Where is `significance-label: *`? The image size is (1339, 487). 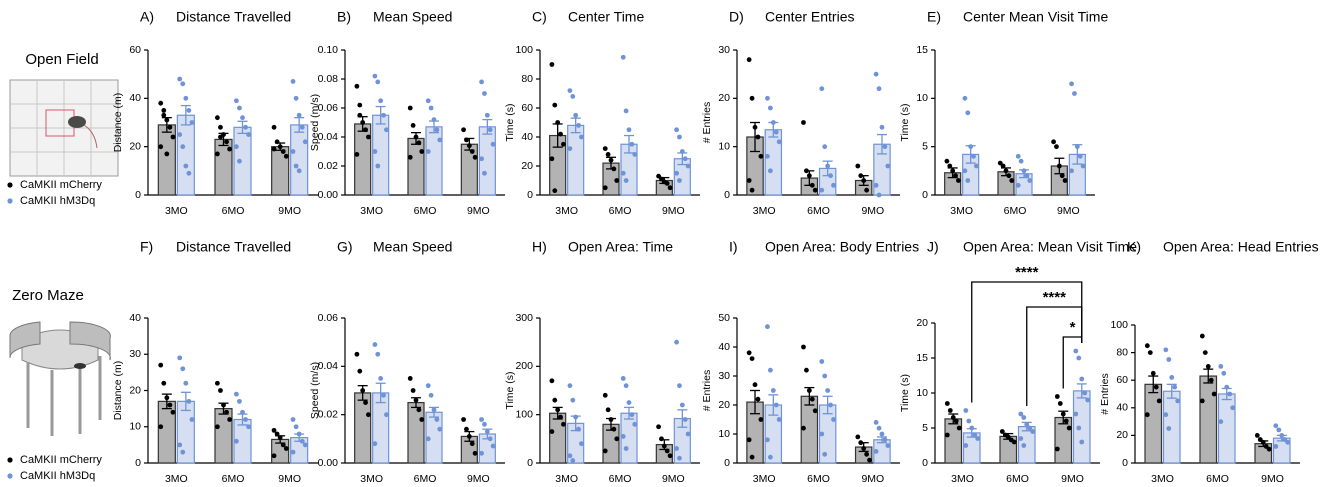
significance-label: * is located at coordinates (1073, 327).